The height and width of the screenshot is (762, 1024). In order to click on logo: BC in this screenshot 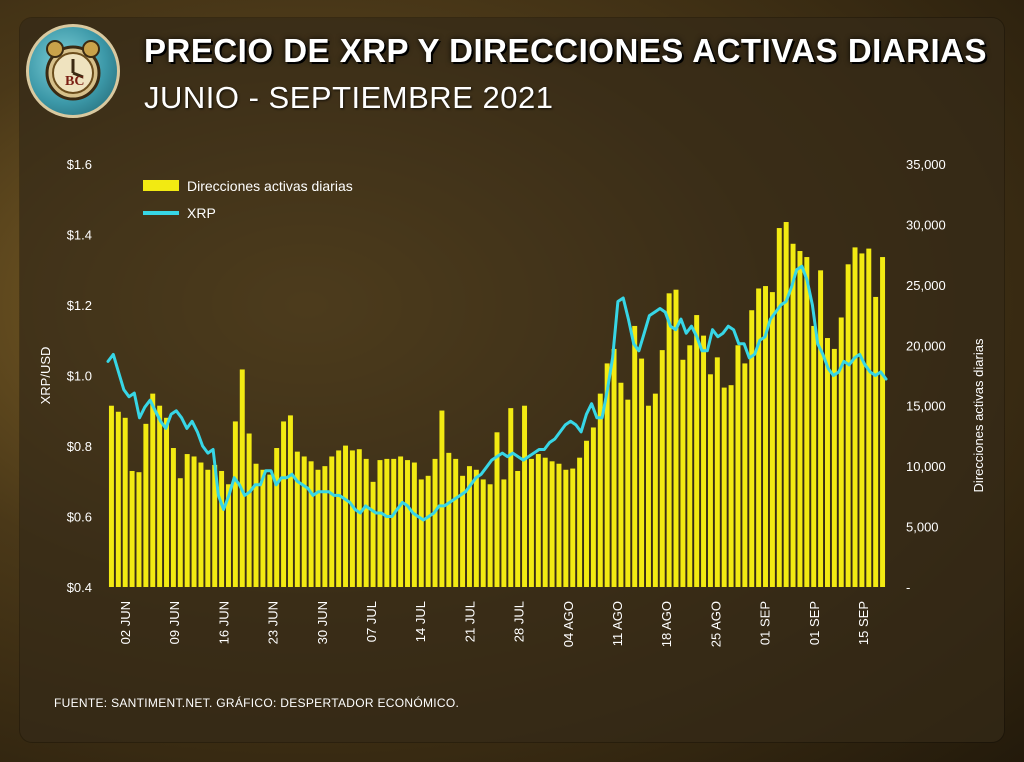, I will do `click(73, 71)`.